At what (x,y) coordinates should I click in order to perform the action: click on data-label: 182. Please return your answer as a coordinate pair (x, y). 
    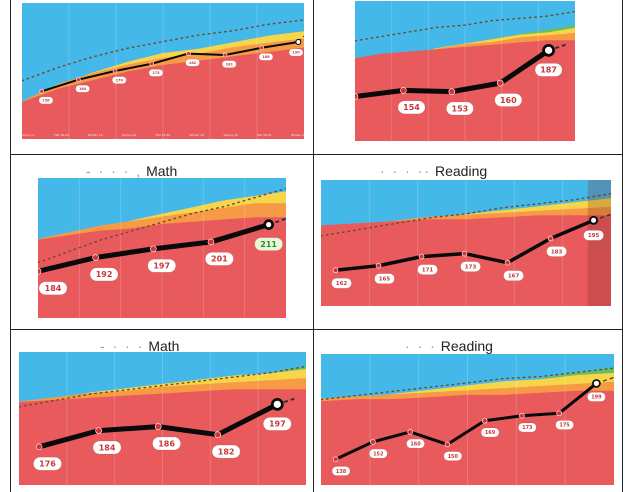
    Looking at the image, I should click on (193, 63).